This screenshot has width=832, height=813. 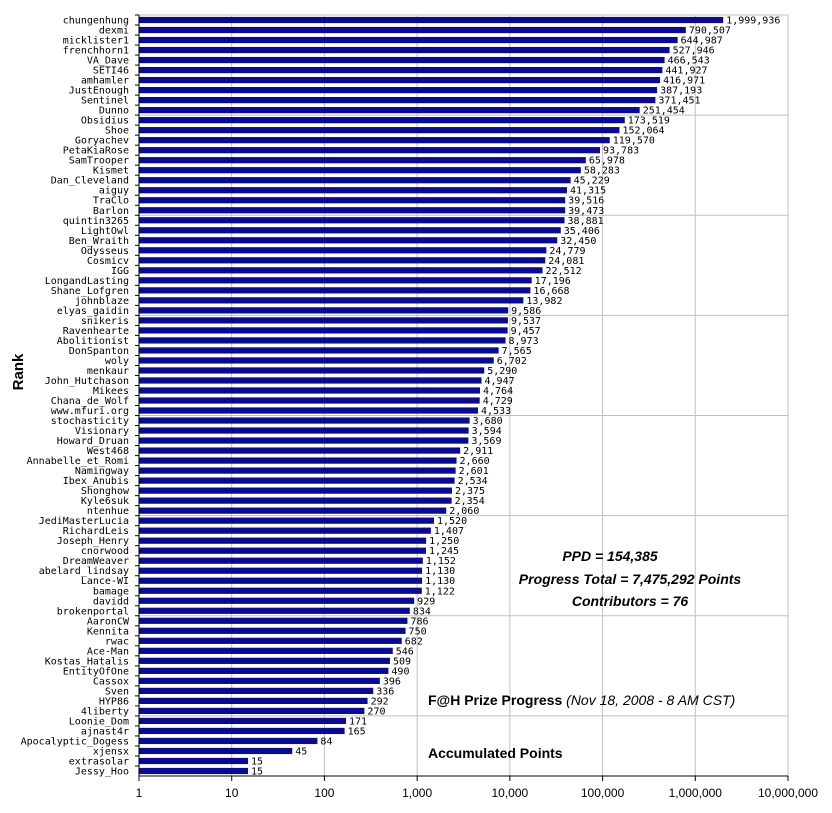 I want to click on category-label: Kennita, so click(x=108, y=631).